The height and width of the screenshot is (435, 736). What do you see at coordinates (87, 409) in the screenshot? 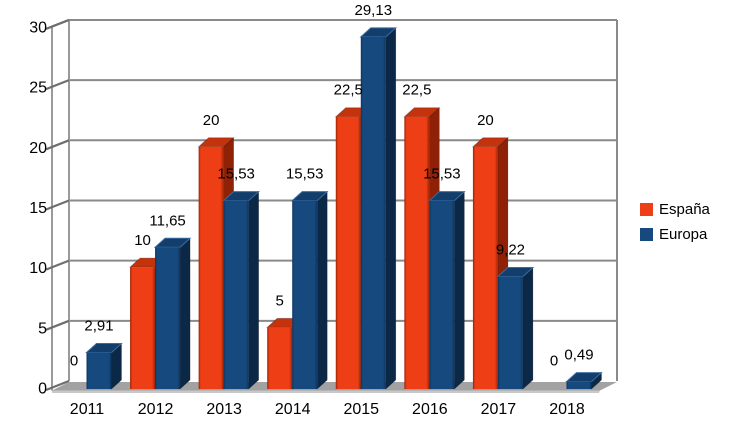
I see `x-tick-label-2011: 2011` at bounding box center [87, 409].